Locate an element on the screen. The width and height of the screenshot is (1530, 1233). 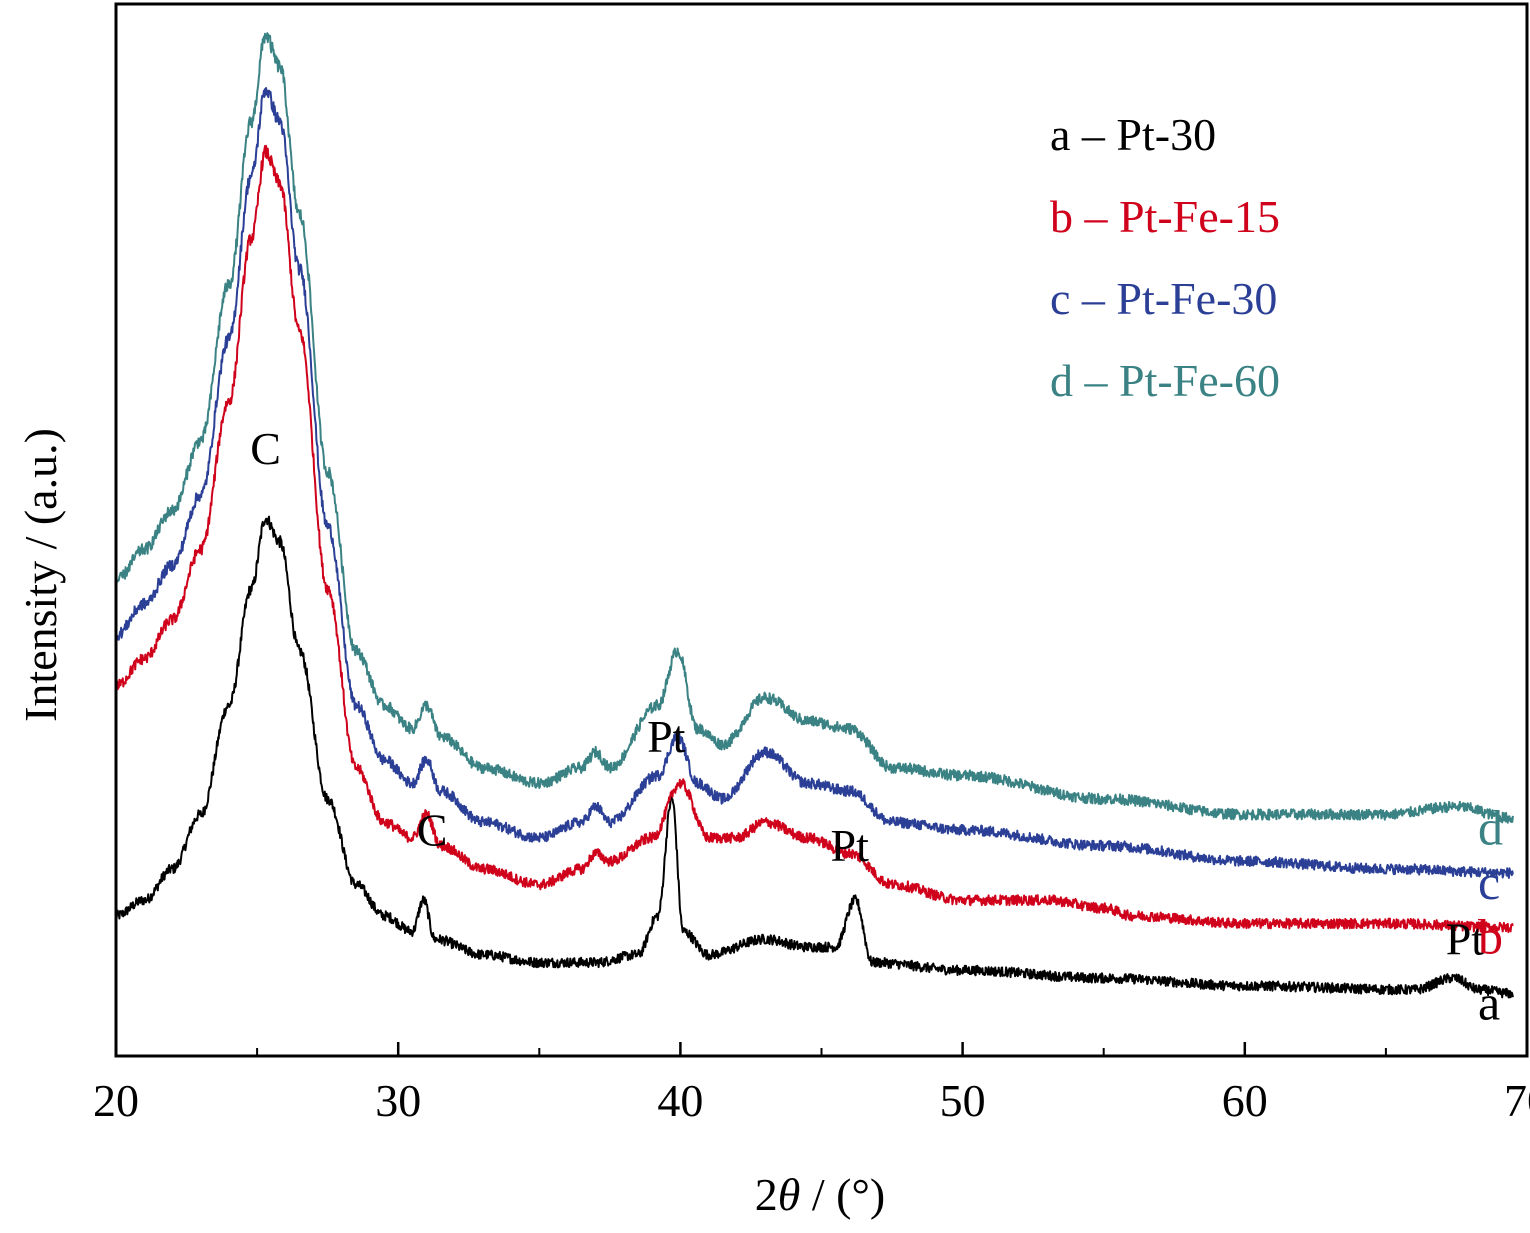
legend-entry-a: a – Pt-30 is located at coordinates (1133, 134).